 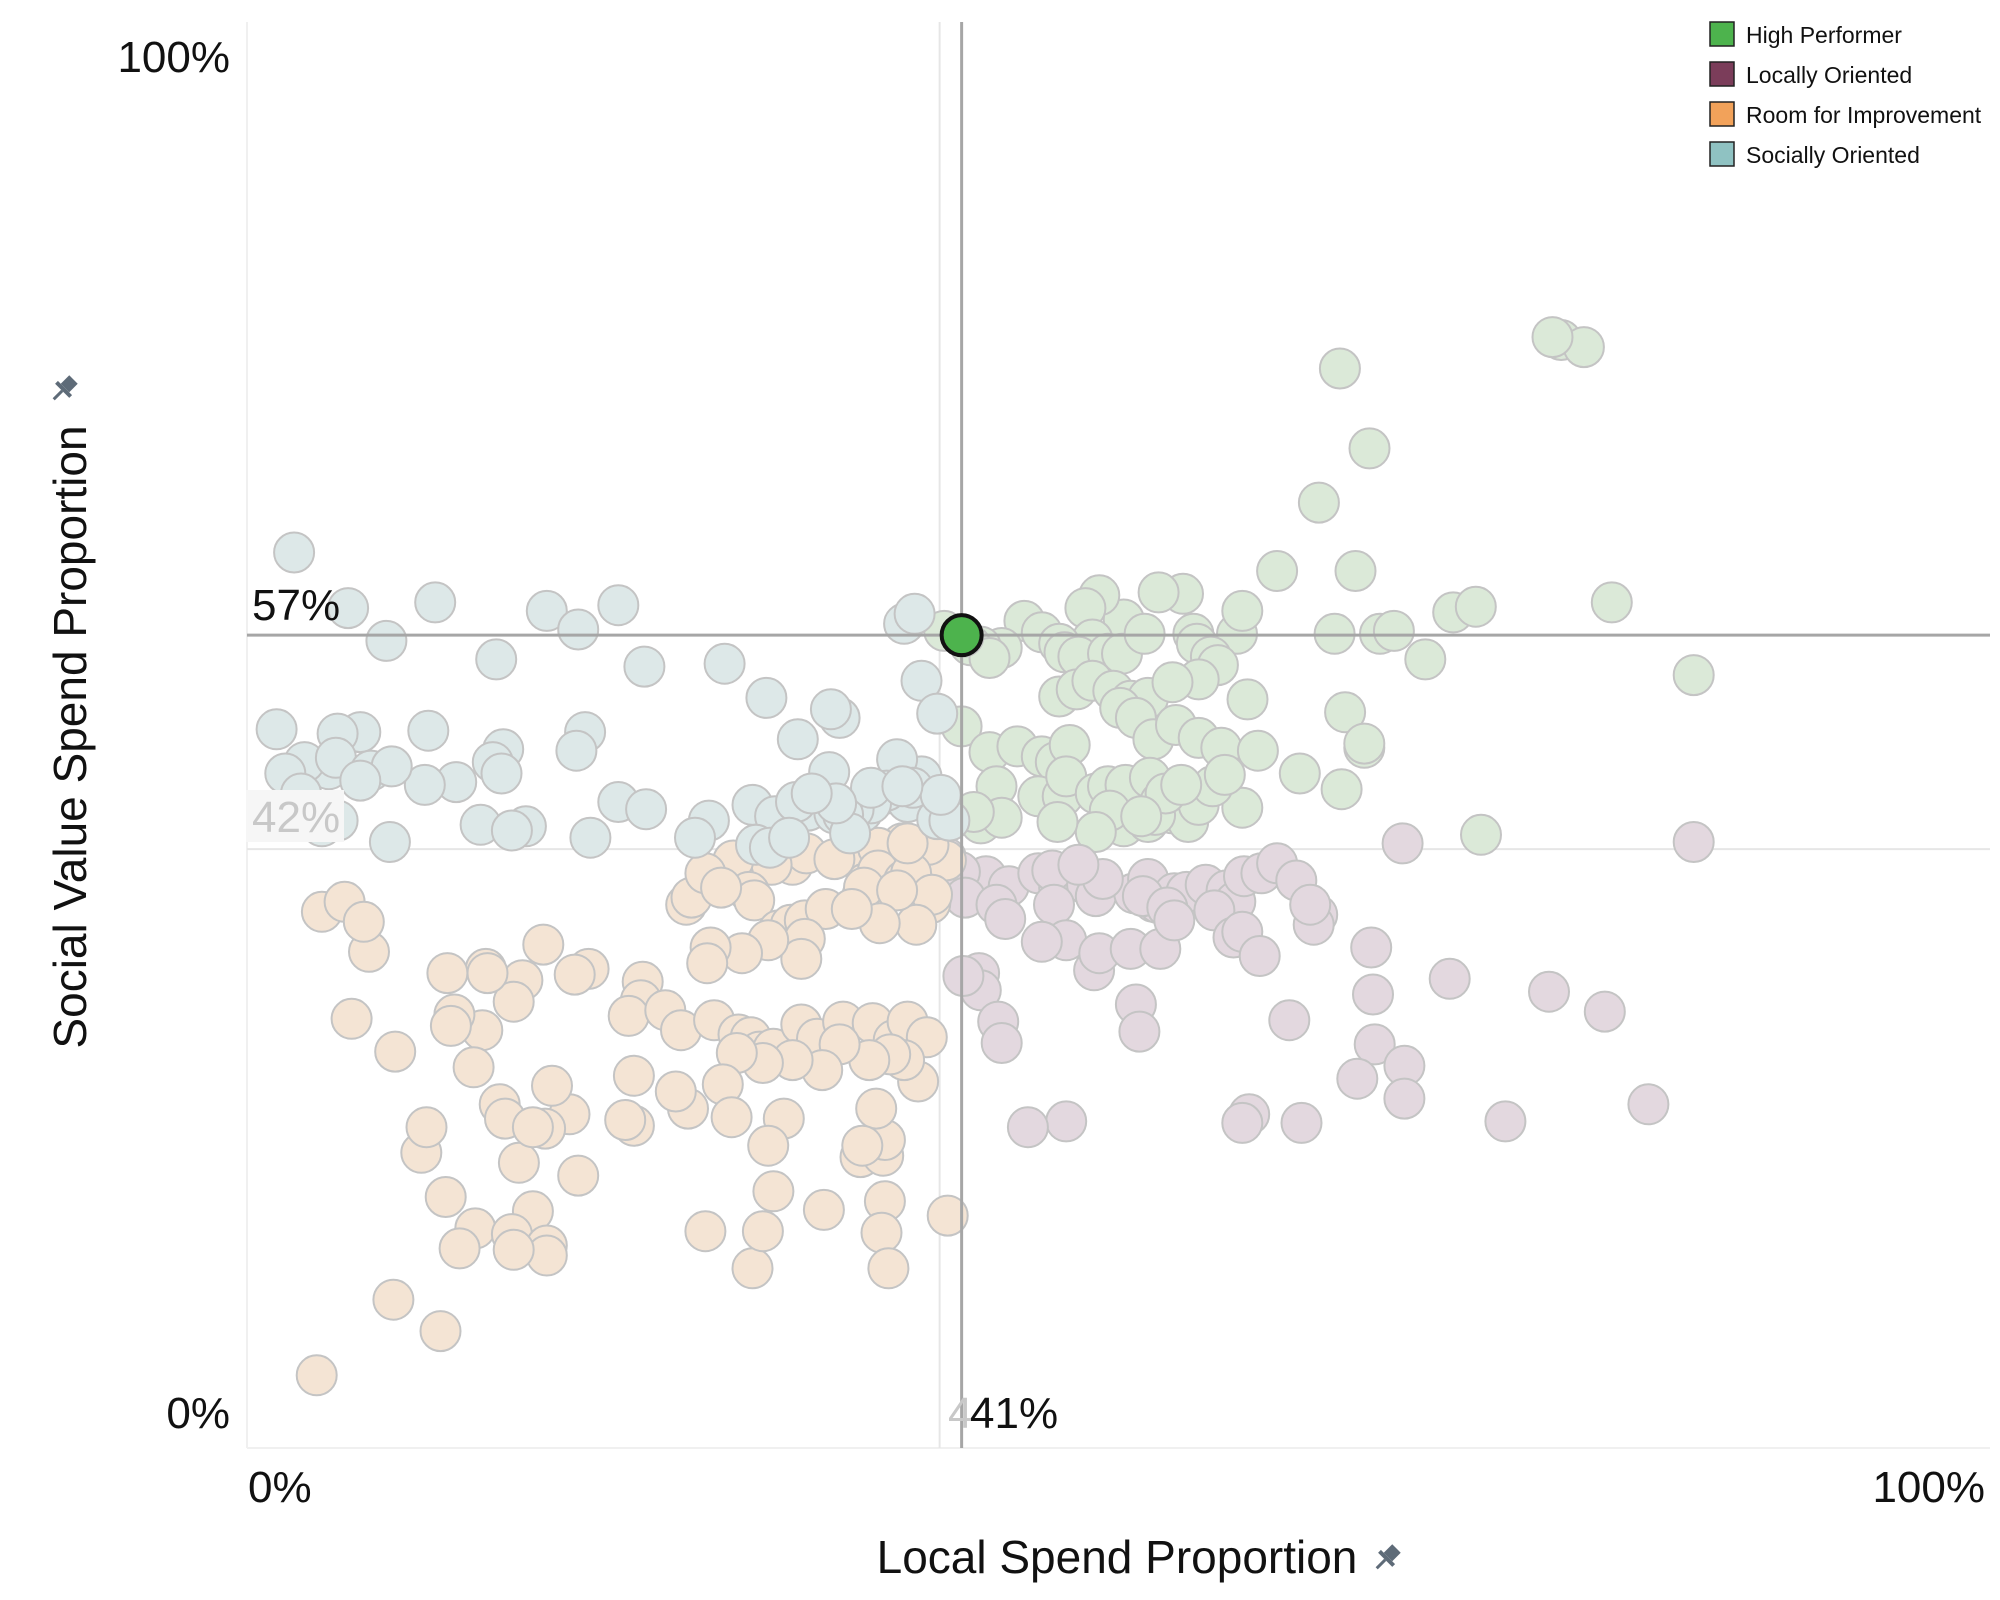 What do you see at coordinates (1805, 34) in the screenshot?
I see `legend-item-high-performer: High Performer` at bounding box center [1805, 34].